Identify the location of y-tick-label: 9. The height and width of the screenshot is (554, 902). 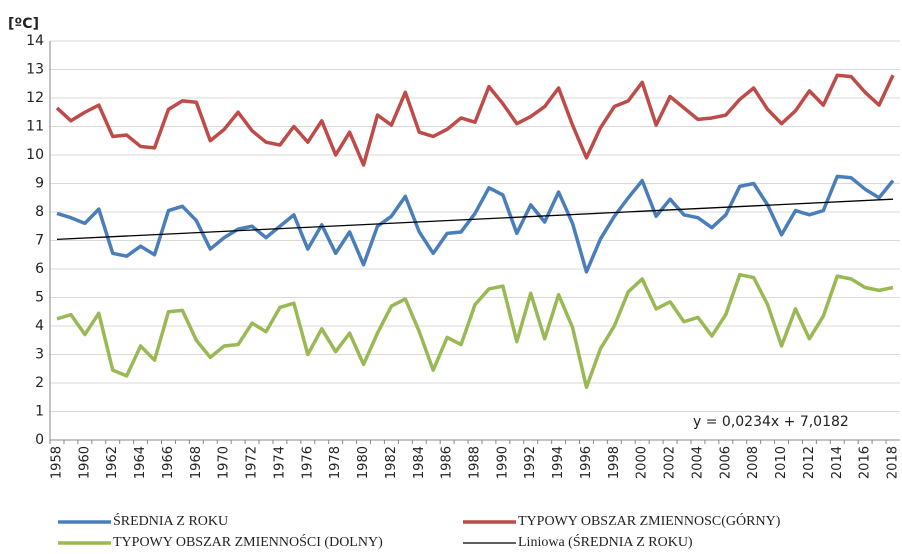
(39, 184).